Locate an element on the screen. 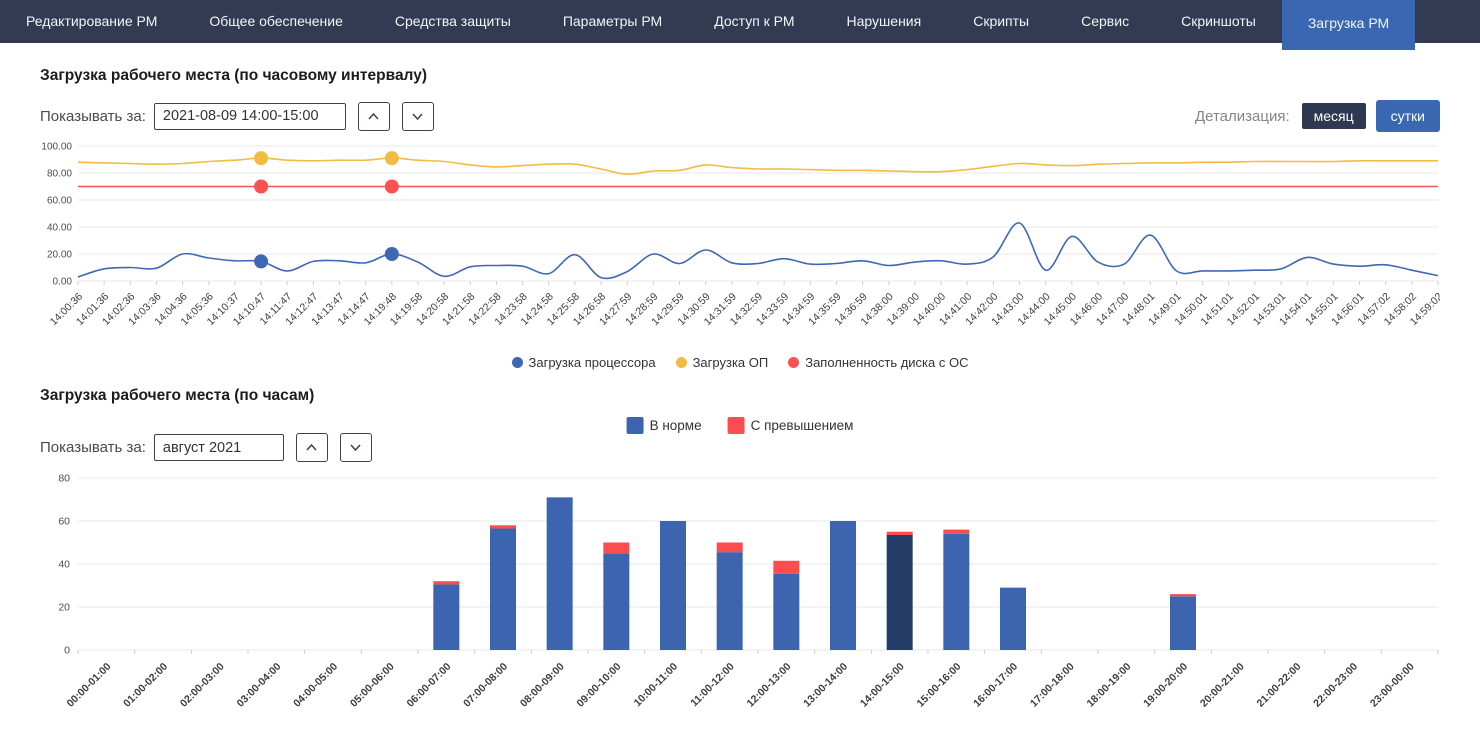  svg-text: 18:00-19:00 is located at coordinates (1109, 685).